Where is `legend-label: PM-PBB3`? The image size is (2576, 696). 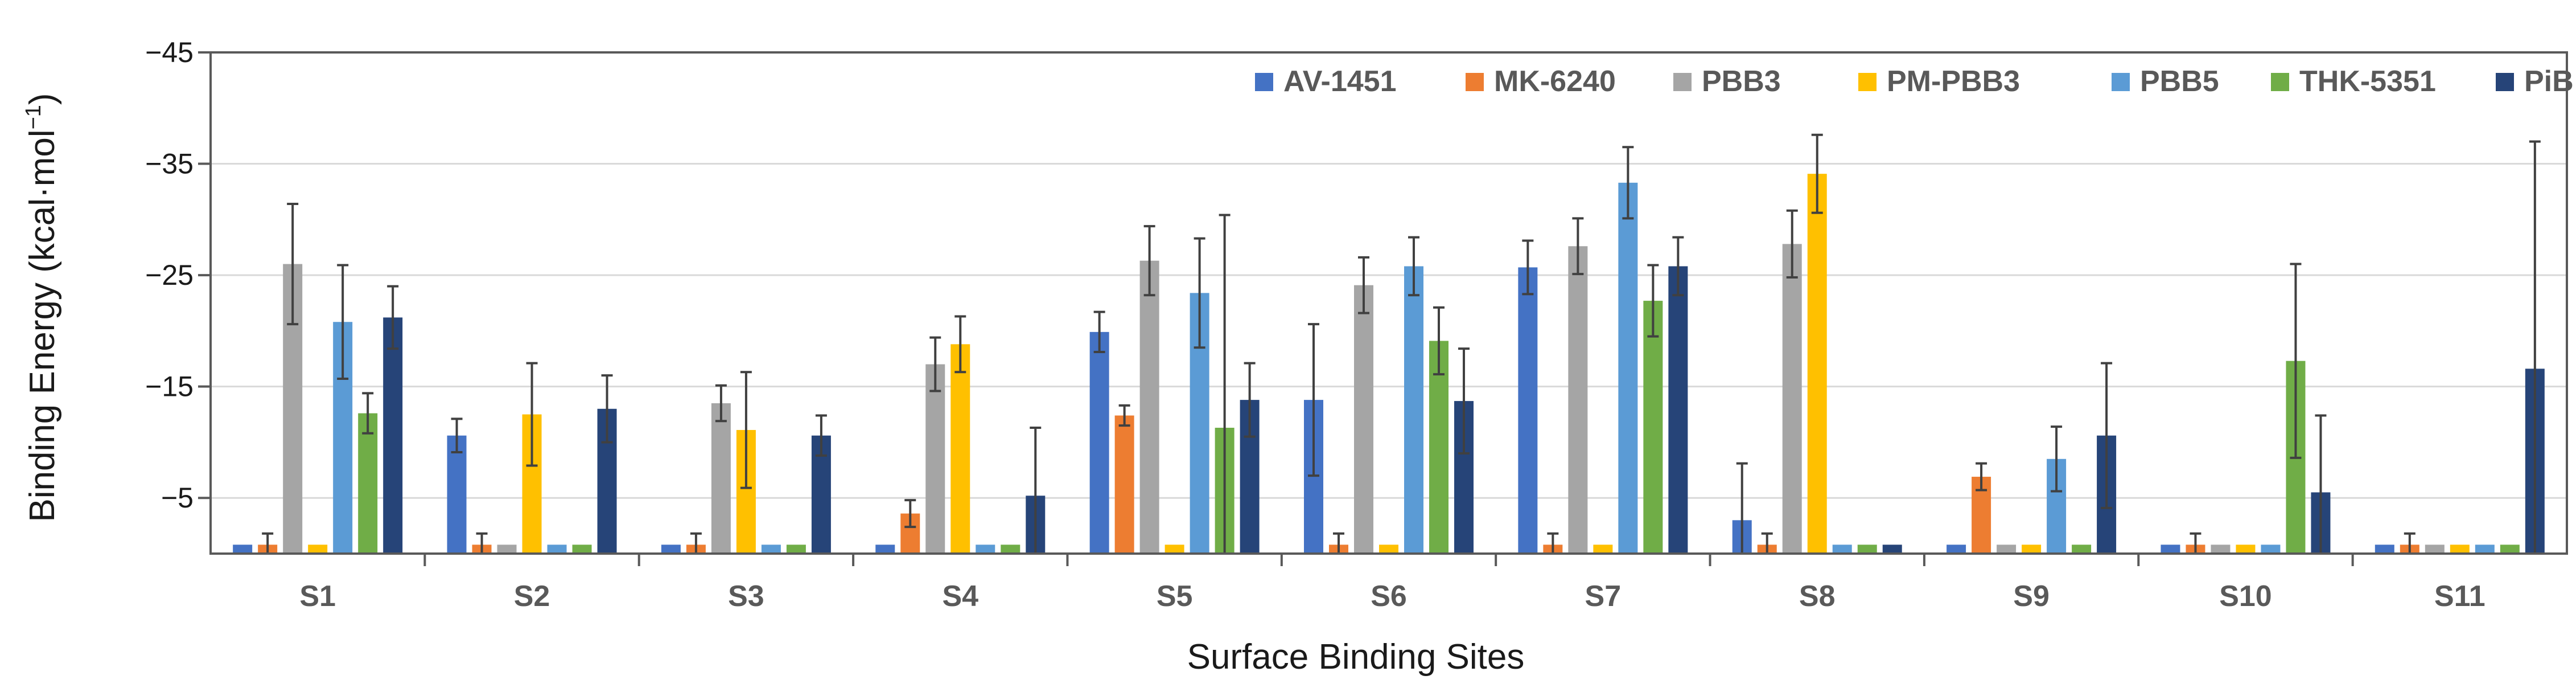 legend-label: PM-PBB3 is located at coordinates (1954, 81).